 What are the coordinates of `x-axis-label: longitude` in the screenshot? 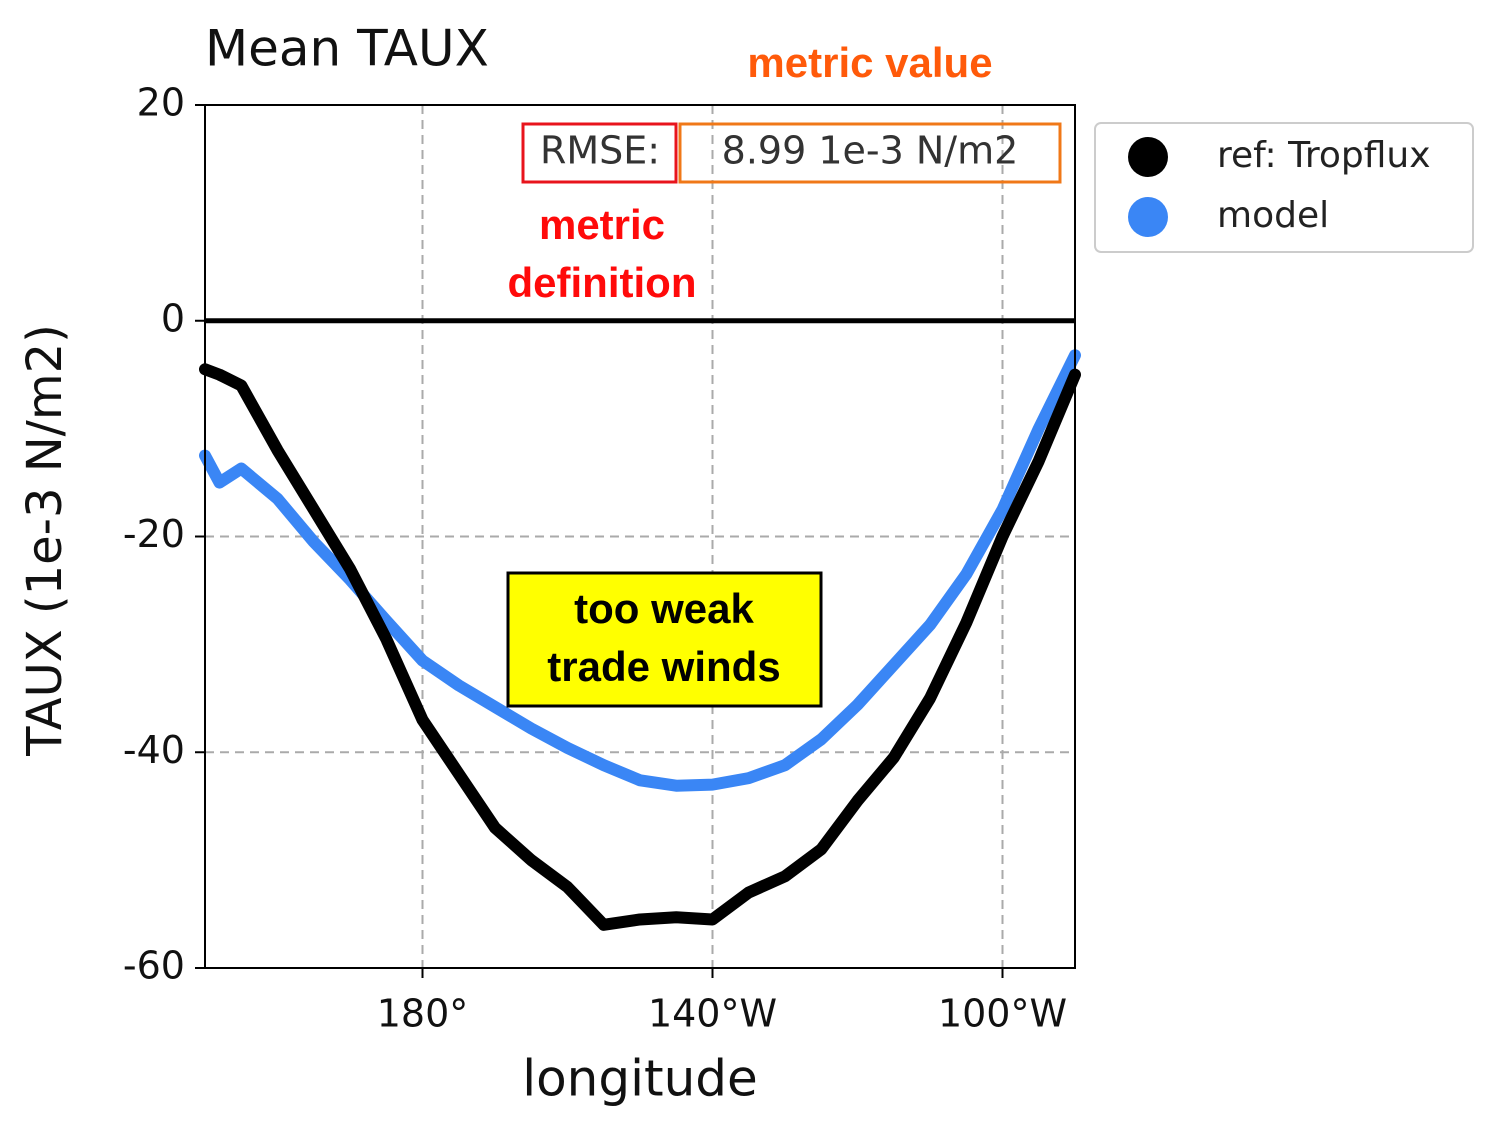 It's located at (640, 1079).